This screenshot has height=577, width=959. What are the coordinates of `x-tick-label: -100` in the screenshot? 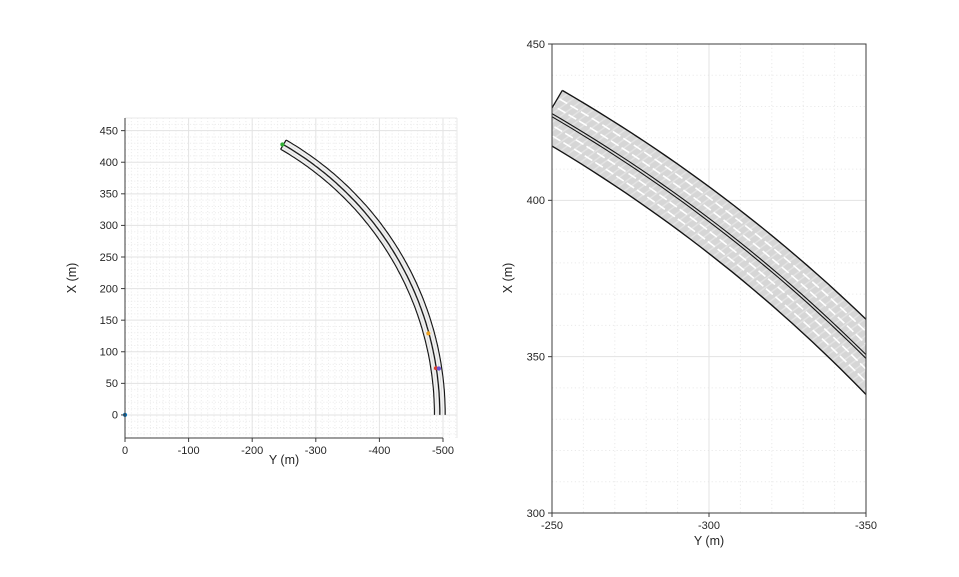 It's located at (189, 451).